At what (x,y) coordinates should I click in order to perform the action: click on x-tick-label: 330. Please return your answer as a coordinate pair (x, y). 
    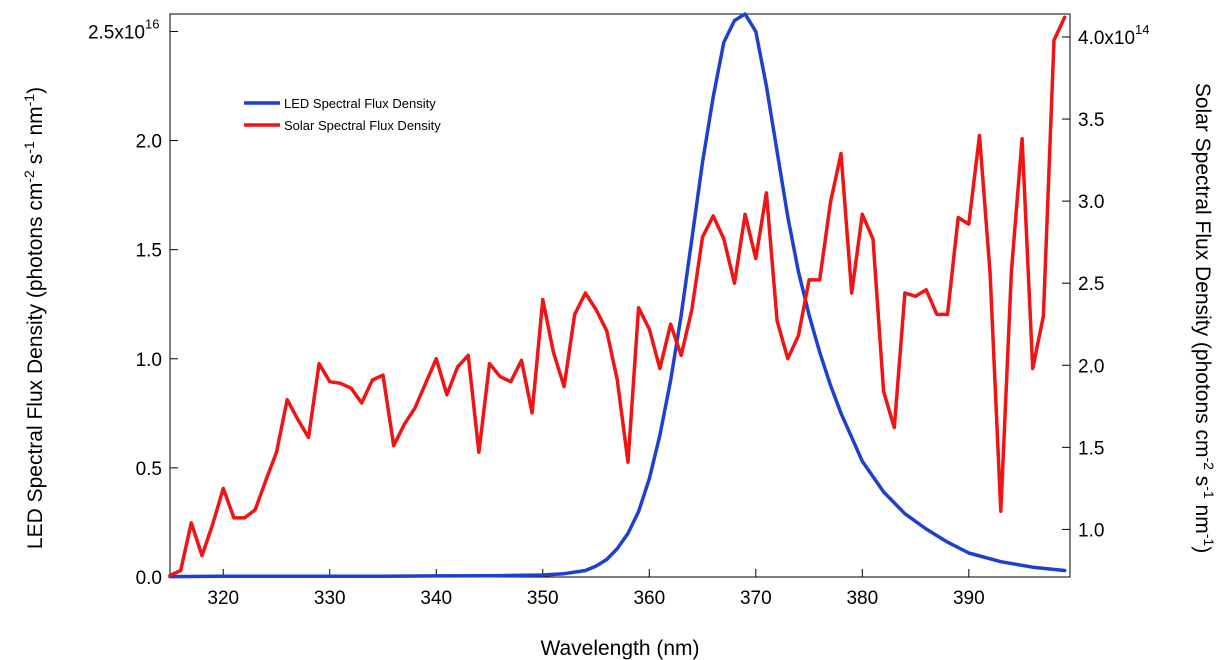
    Looking at the image, I should click on (330, 598).